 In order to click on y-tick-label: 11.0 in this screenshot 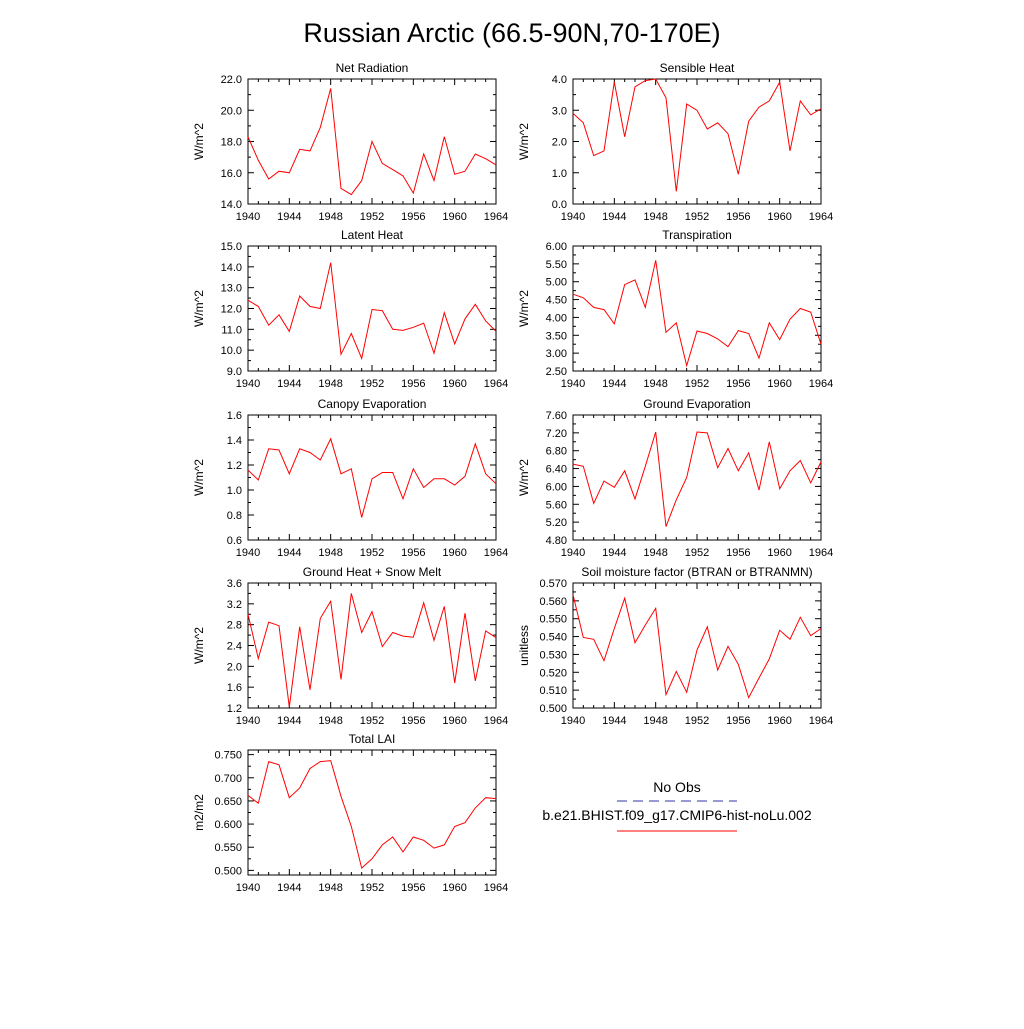, I will do `click(231, 330)`.